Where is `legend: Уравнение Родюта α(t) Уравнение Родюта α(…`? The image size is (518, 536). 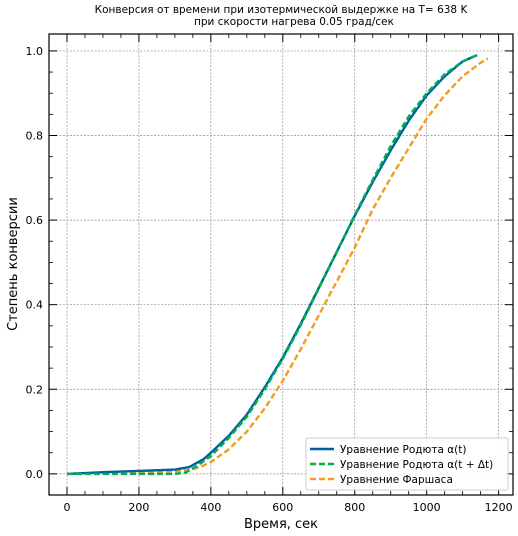
legend: Уравнение Родюта α(t) Уравнение Родюта α(… is located at coordinates (407, 464).